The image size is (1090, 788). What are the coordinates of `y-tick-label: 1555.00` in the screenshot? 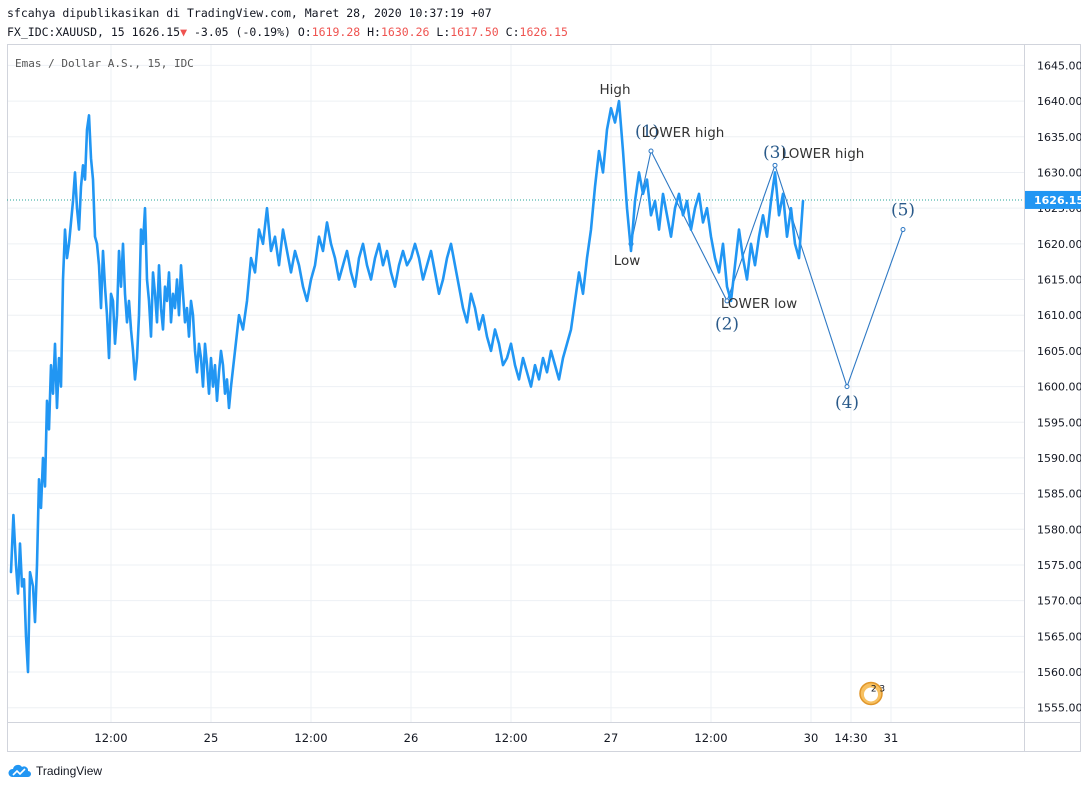 It's located at (1059, 708).